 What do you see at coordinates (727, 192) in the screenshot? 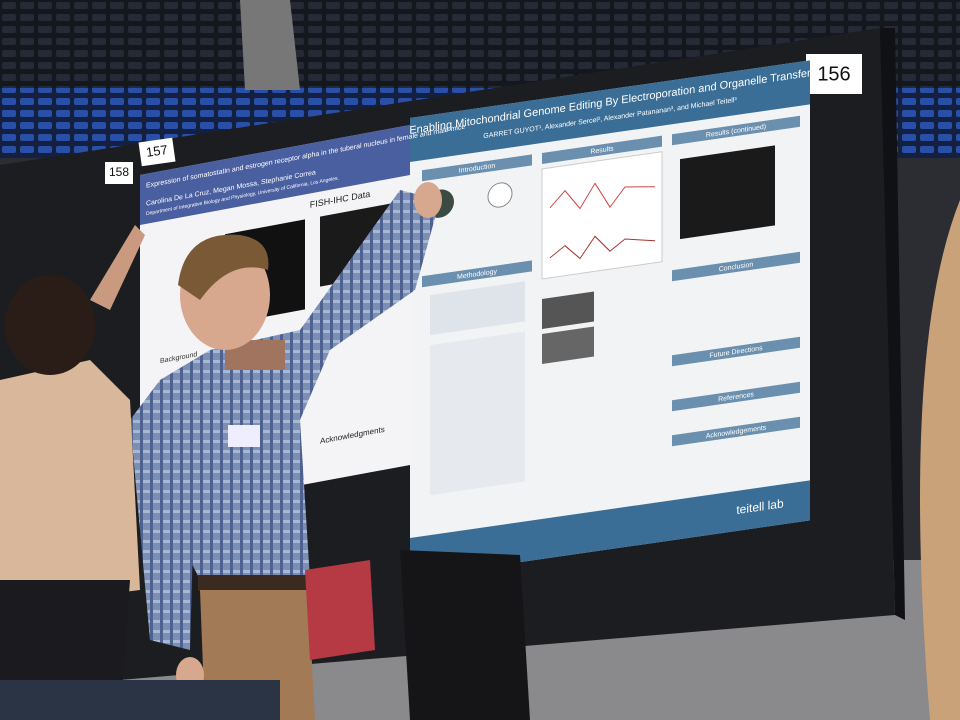
I see `gel-image` at bounding box center [727, 192].